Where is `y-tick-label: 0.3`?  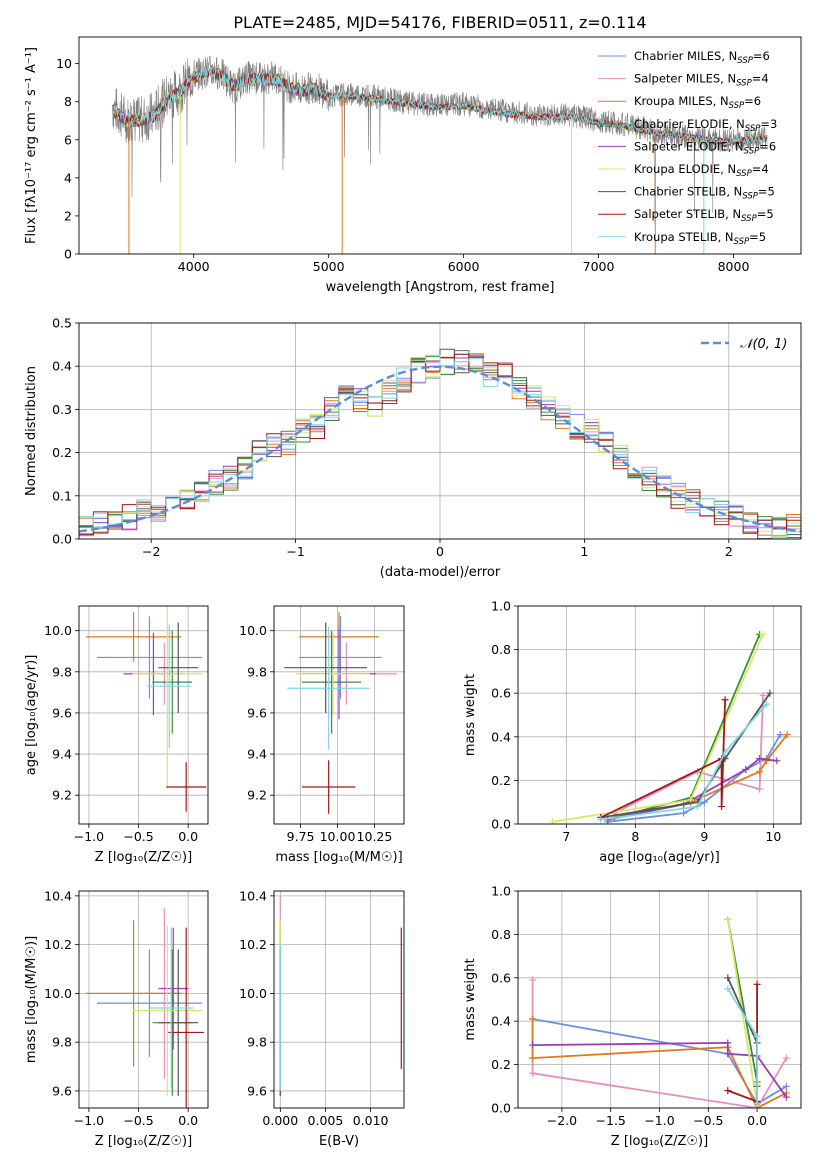 y-tick-label: 0.3 is located at coordinates (62, 409).